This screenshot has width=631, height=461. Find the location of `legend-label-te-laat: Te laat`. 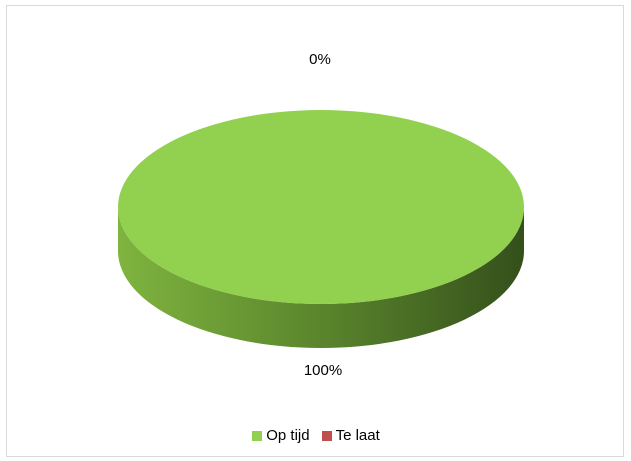

legend-label-te-laat: Te laat is located at coordinates (357, 435).